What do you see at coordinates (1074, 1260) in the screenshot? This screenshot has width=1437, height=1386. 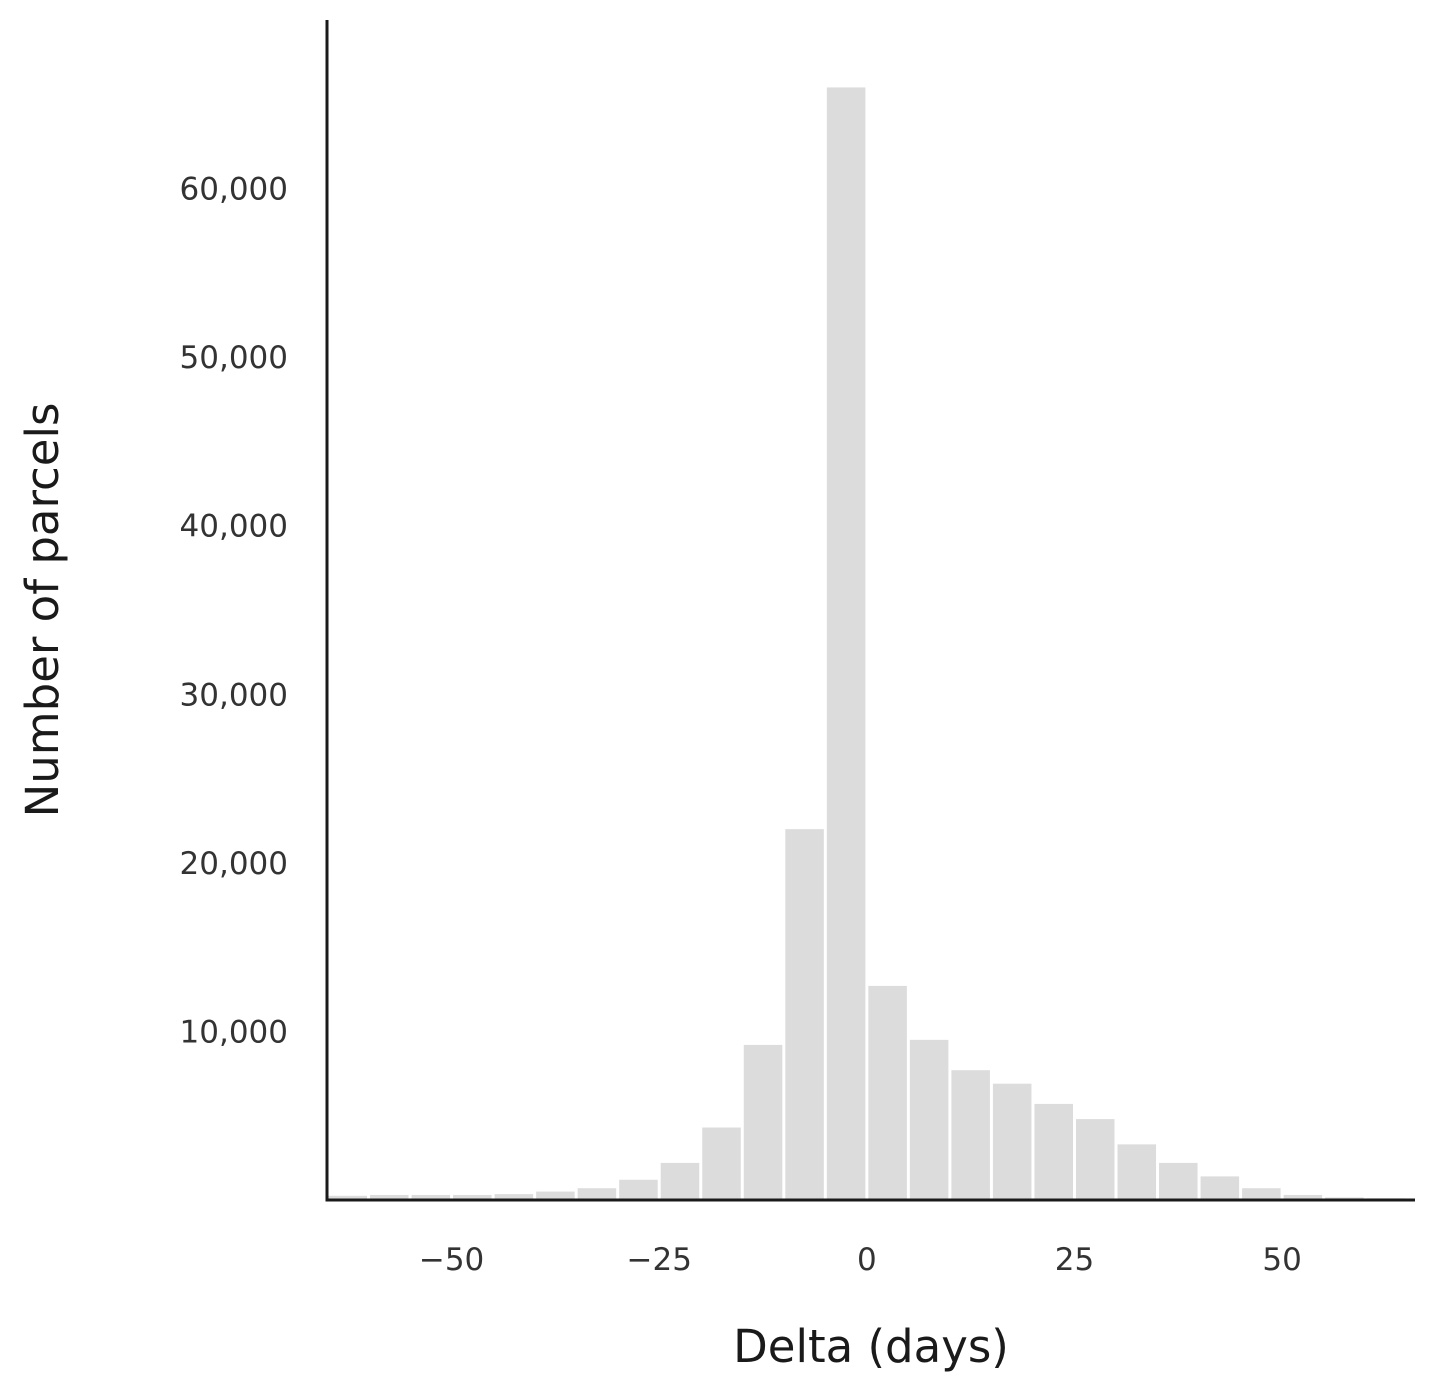 I see `x-tick-label: 25` at bounding box center [1074, 1260].